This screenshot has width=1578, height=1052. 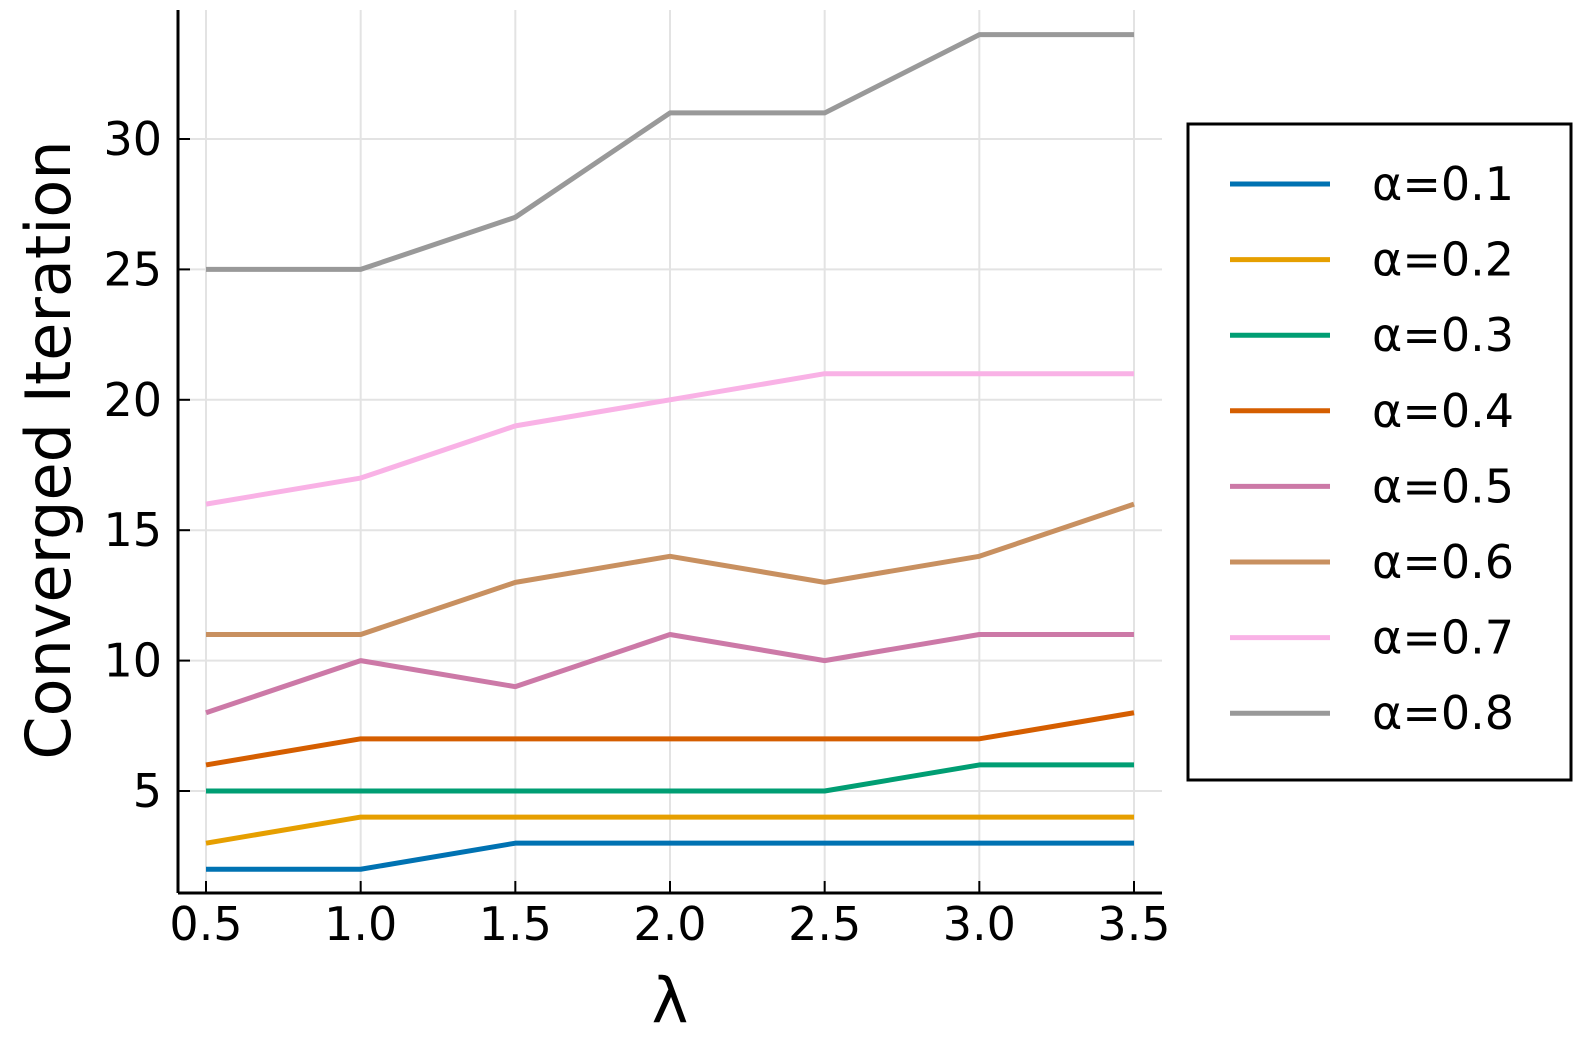 What do you see at coordinates (132, 530) in the screenshot?
I see `y-tick-label: 15` at bounding box center [132, 530].